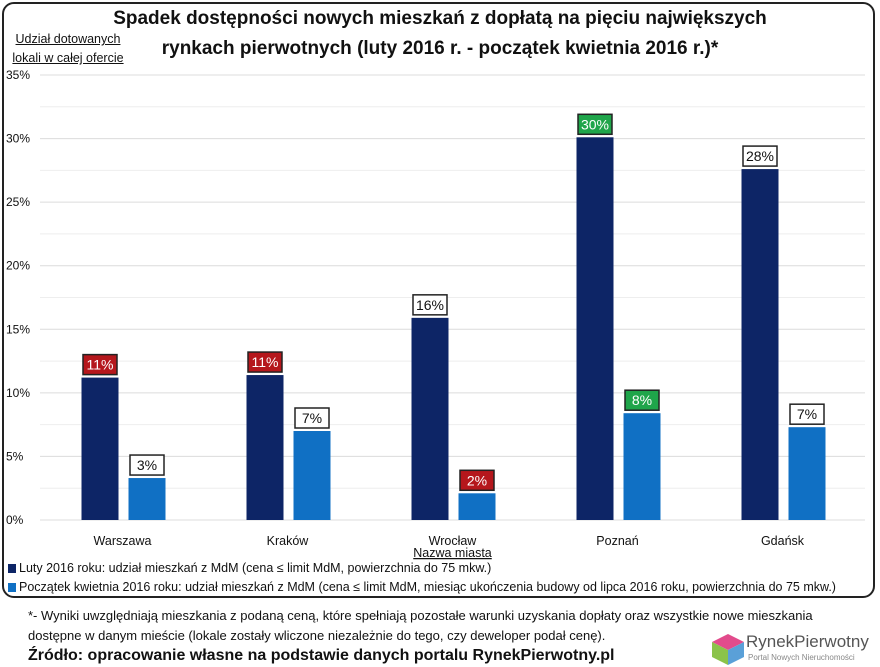 The height and width of the screenshot is (667, 880). I want to click on data-label: 3%, so click(147, 465).